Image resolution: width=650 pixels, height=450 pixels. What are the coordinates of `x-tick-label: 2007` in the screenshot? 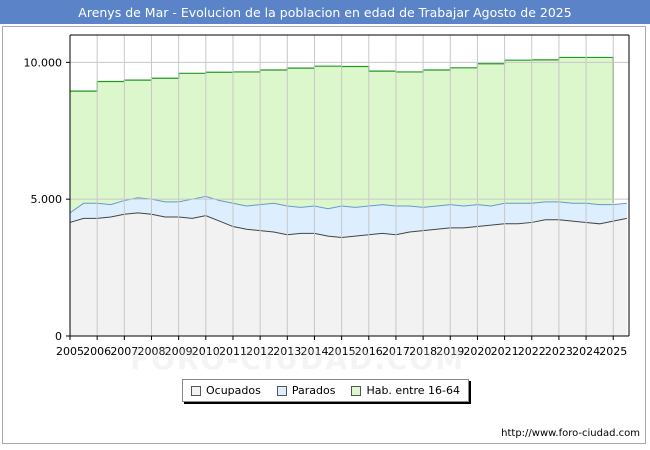 It's located at (124, 351).